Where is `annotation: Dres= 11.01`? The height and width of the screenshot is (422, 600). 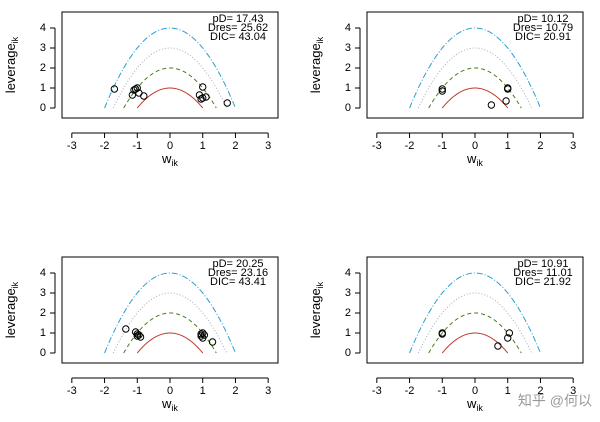
annotation: Dres= 11.01 is located at coordinates (542, 273).